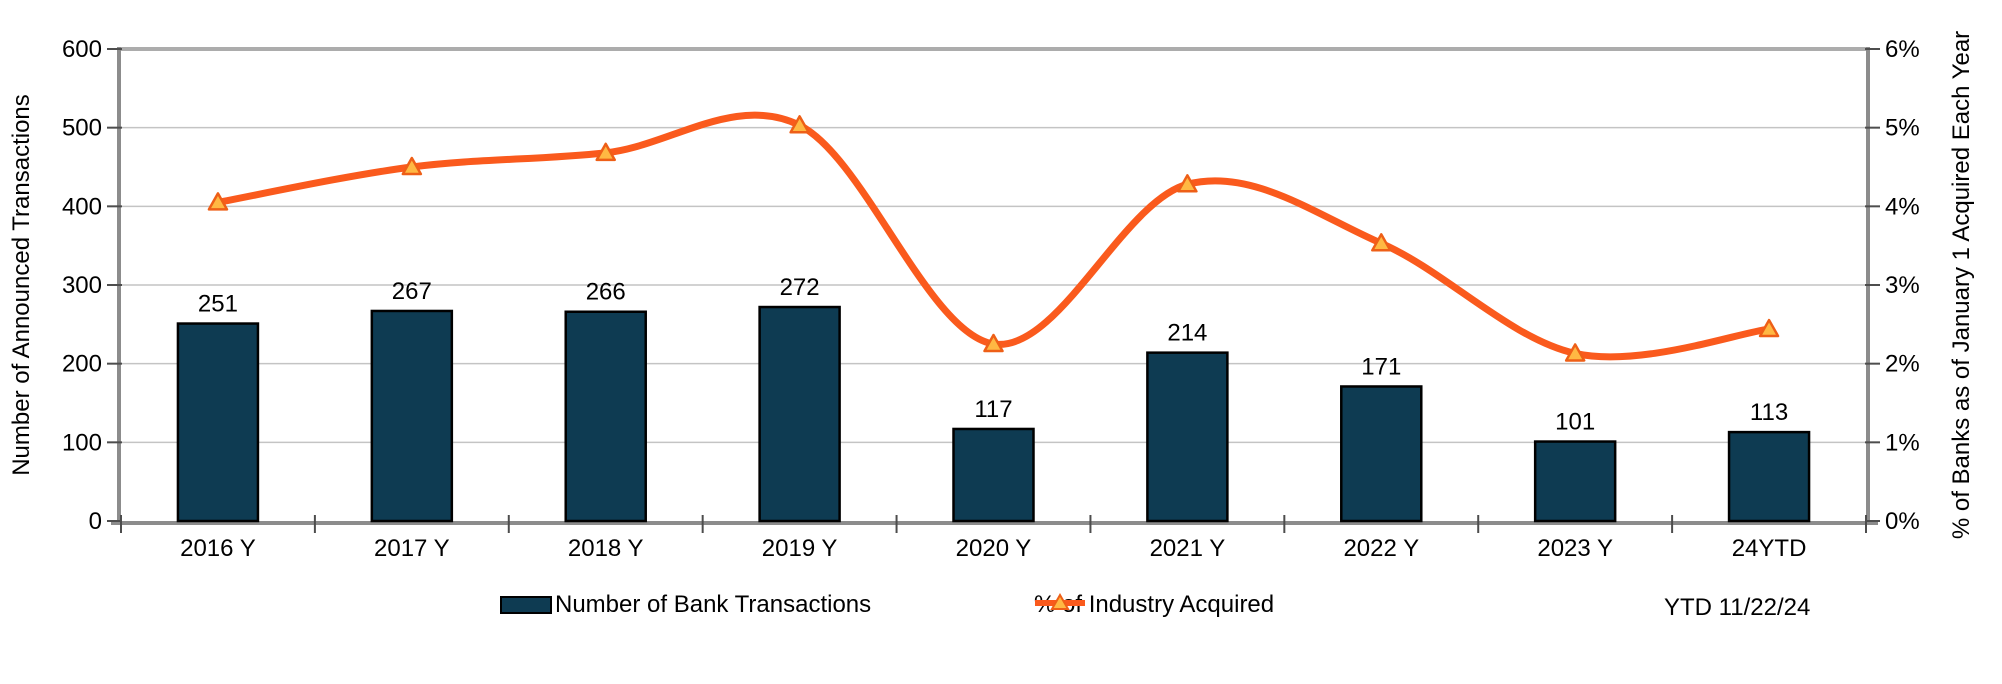 The width and height of the screenshot is (2002, 684). Describe the element at coordinates (218, 201) in the screenshot. I see `line-marker-2016 Y` at that location.